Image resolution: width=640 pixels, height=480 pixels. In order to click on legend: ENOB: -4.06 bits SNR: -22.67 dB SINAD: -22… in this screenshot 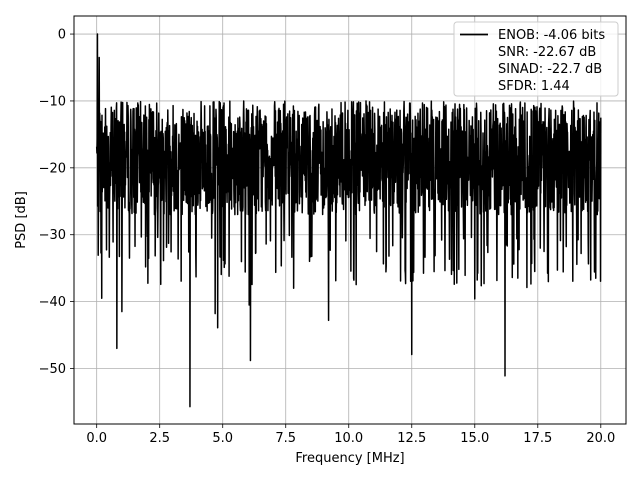, I will do `click(536, 59)`.